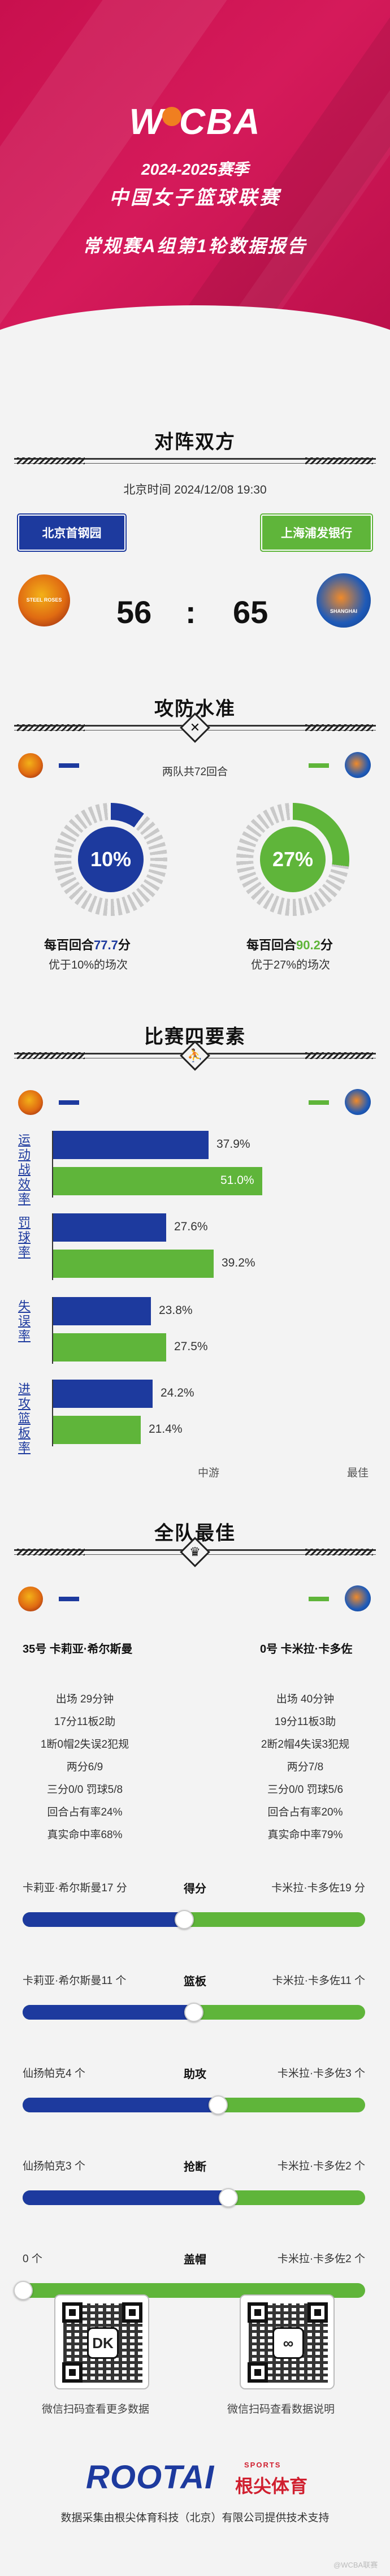 The height and width of the screenshot is (2576, 390). Describe the element at coordinates (85, 1812) in the screenshot. I see `player-stat-line: 回合占有率24%` at that location.